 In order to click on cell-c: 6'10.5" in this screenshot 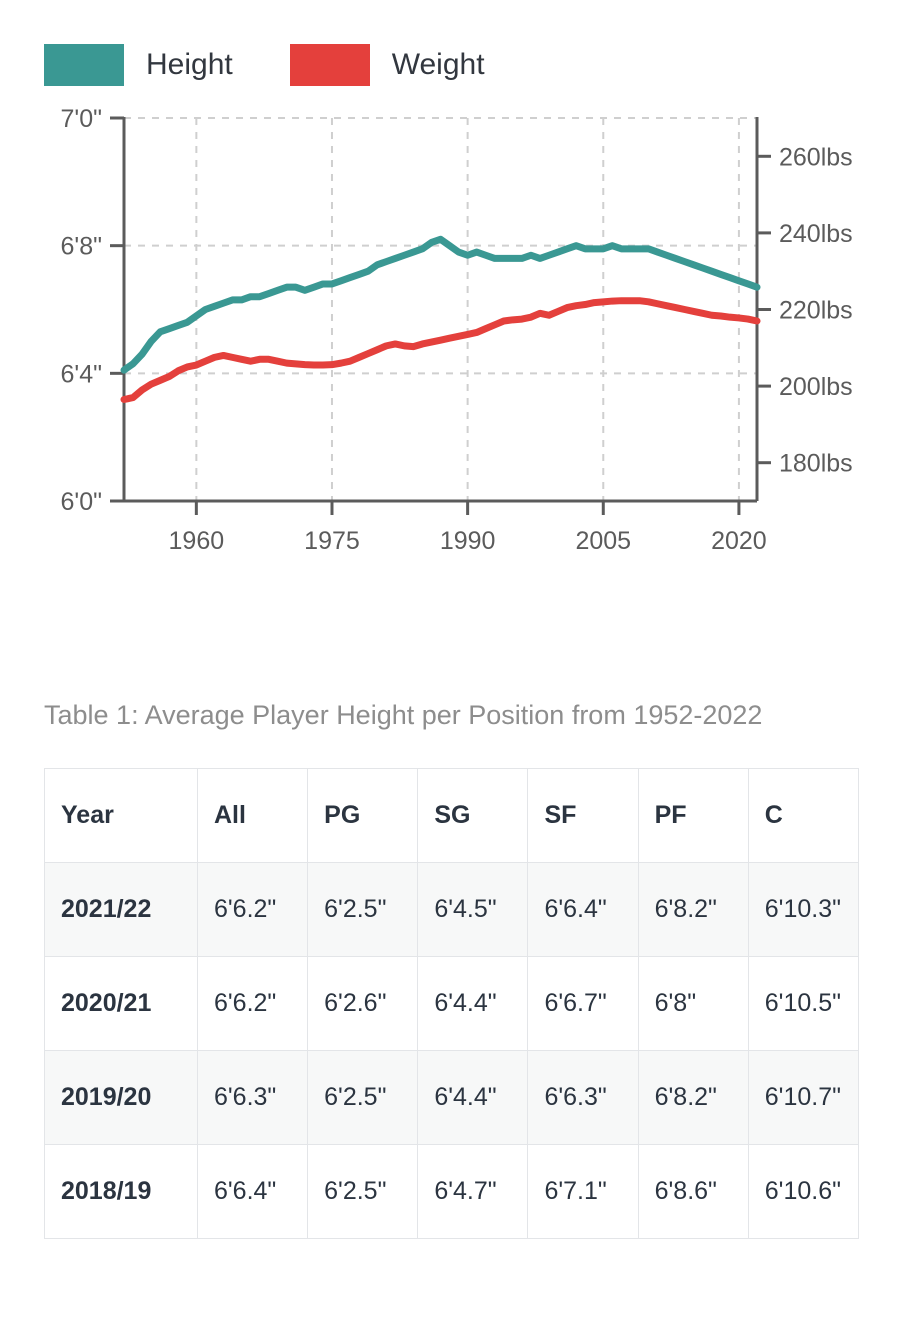, I will do `click(803, 1004)`.